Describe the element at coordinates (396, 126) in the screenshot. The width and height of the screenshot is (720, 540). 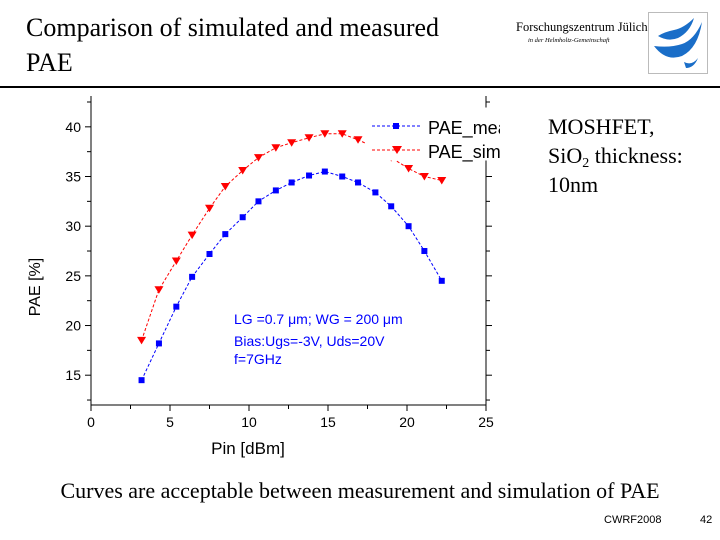
I see `legend-meas-marker` at that location.